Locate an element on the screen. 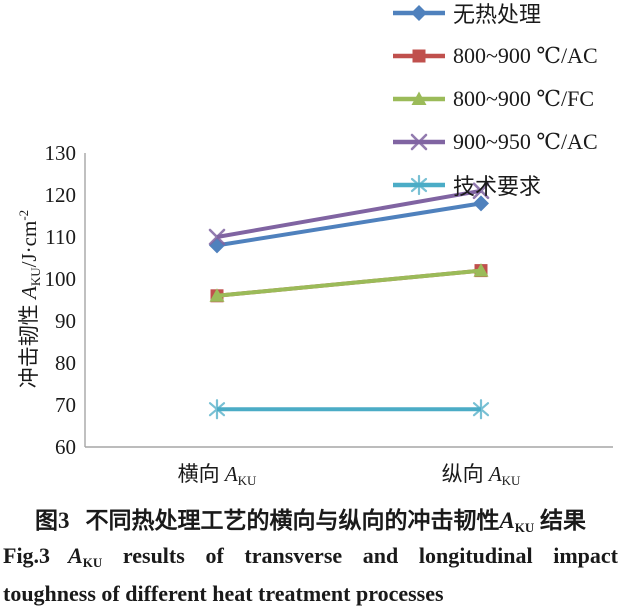 Image resolution: width=621 pixels, height=612 pixels. legend-item-2: 800~900 ℃/FC is located at coordinates (494, 98).